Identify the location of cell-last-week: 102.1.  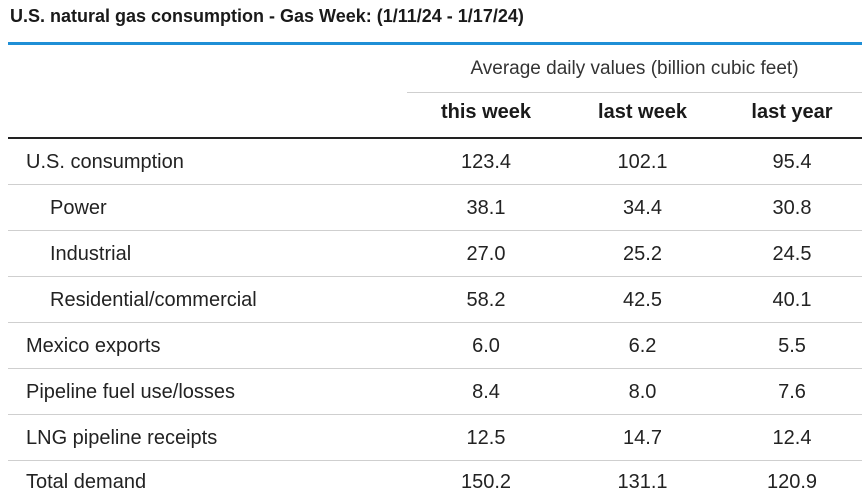
(642, 162).